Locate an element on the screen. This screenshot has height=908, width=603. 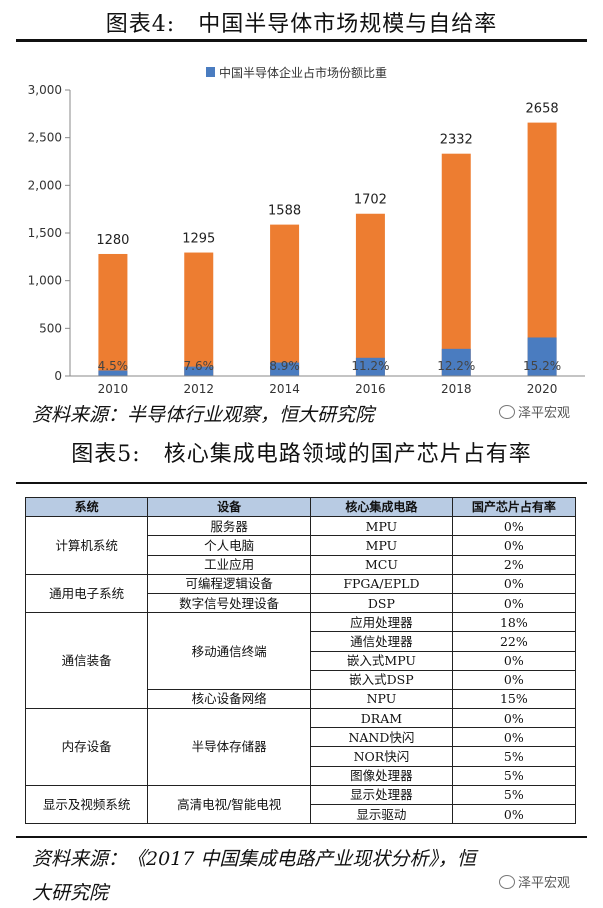
chip-cell: MCU is located at coordinates (381, 564).